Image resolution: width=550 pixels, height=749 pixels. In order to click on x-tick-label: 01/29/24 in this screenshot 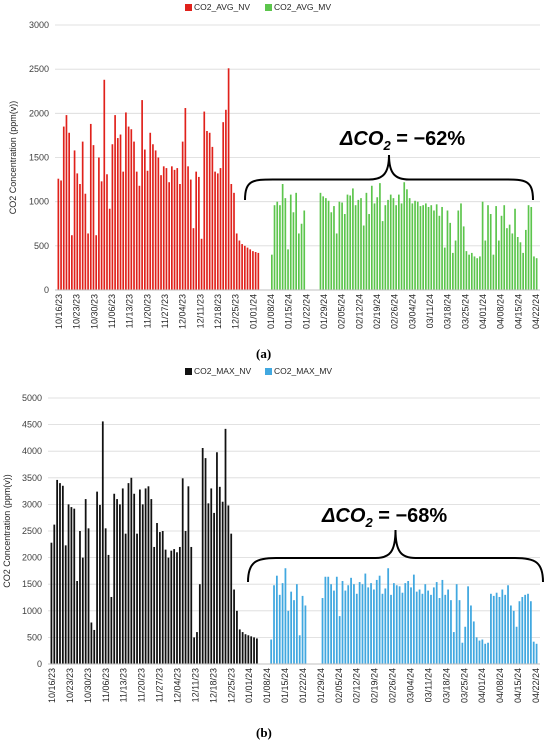, I will do `click(324, 311)`.